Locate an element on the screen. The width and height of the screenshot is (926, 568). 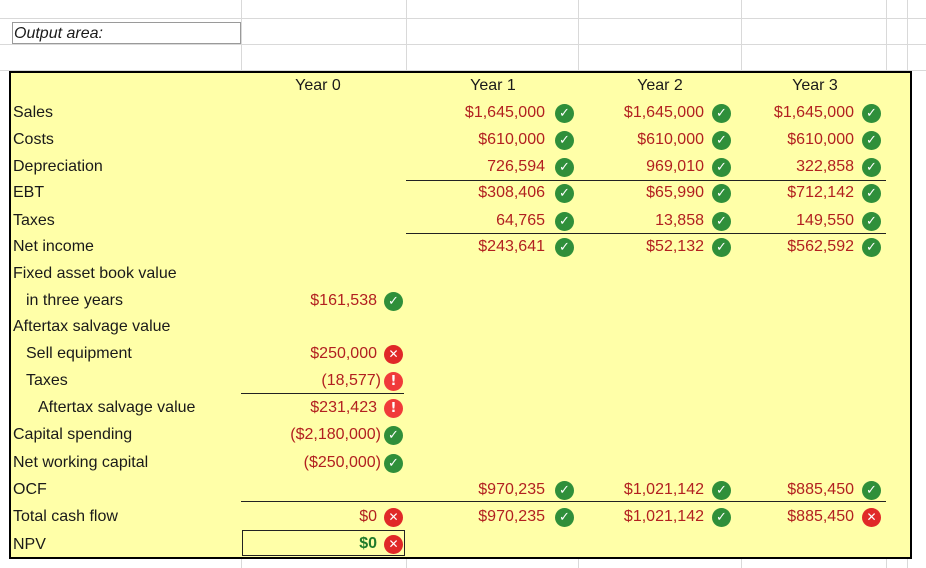
label-net-income: Net income is located at coordinates (53, 246).